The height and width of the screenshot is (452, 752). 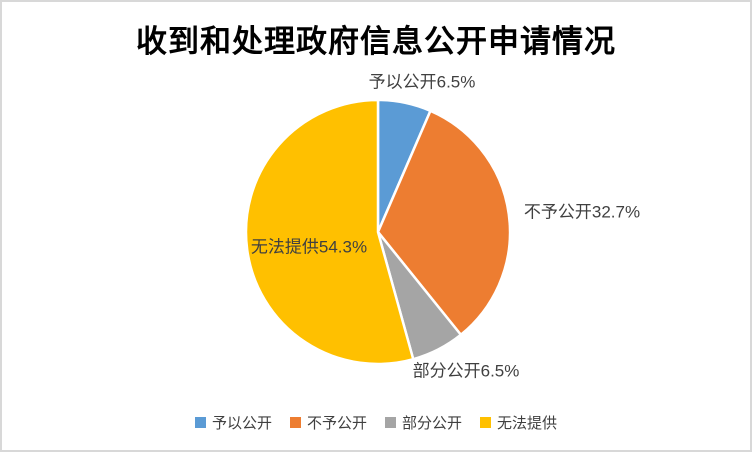 I want to click on legend-item: 予以公开, so click(x=233, y=422).